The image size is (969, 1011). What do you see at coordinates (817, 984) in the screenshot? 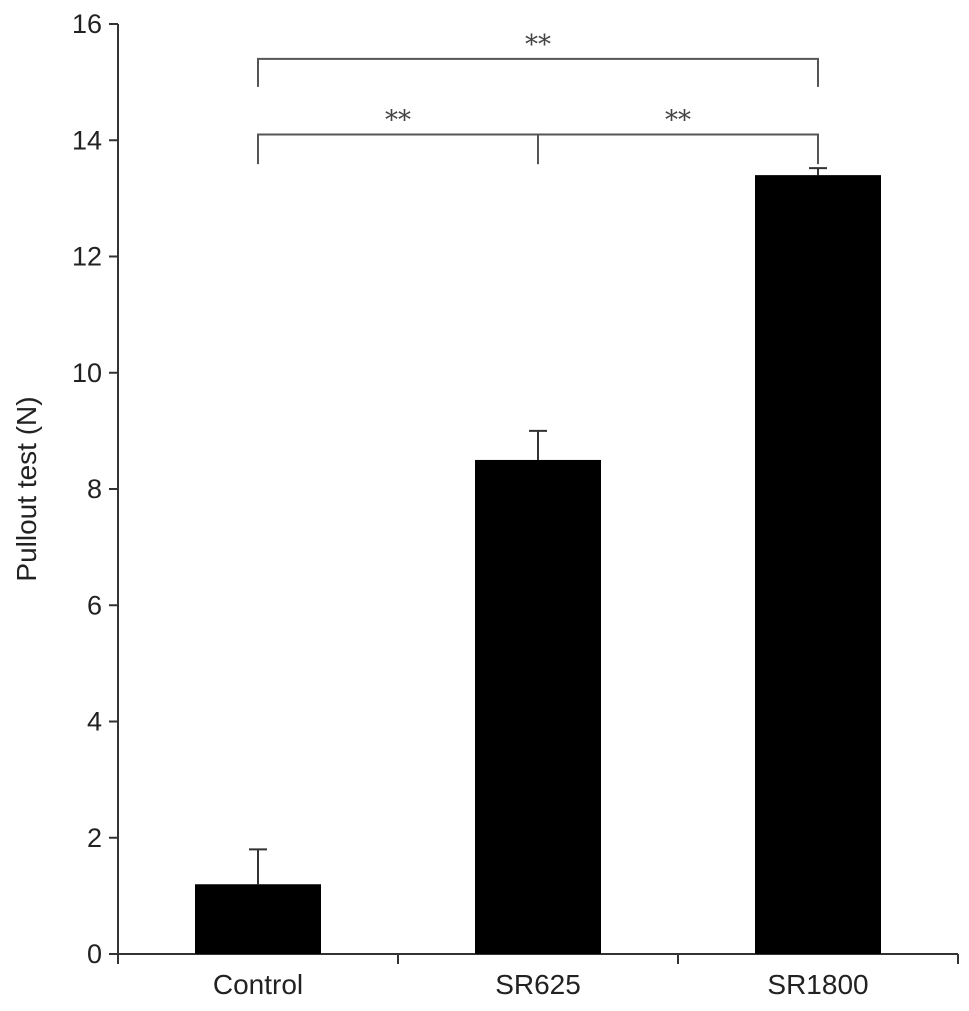
I see `x-tick-label: SR1800` at bounding box center [817, 984].